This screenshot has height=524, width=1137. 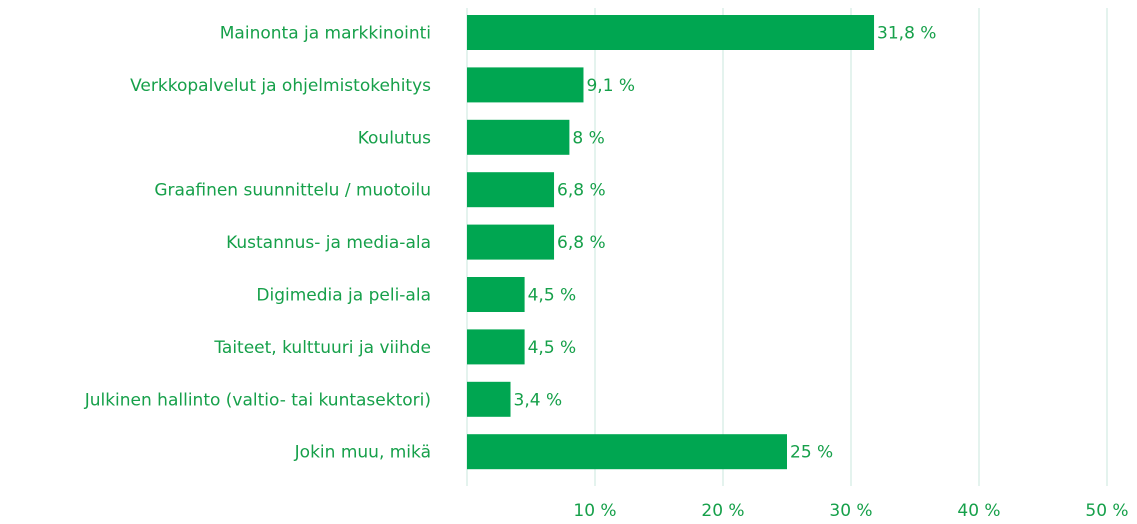 What do you see at coordinates (588, 138) in the screenshot?
I see `value-label: 8 %` at bounding box center [588, 138].